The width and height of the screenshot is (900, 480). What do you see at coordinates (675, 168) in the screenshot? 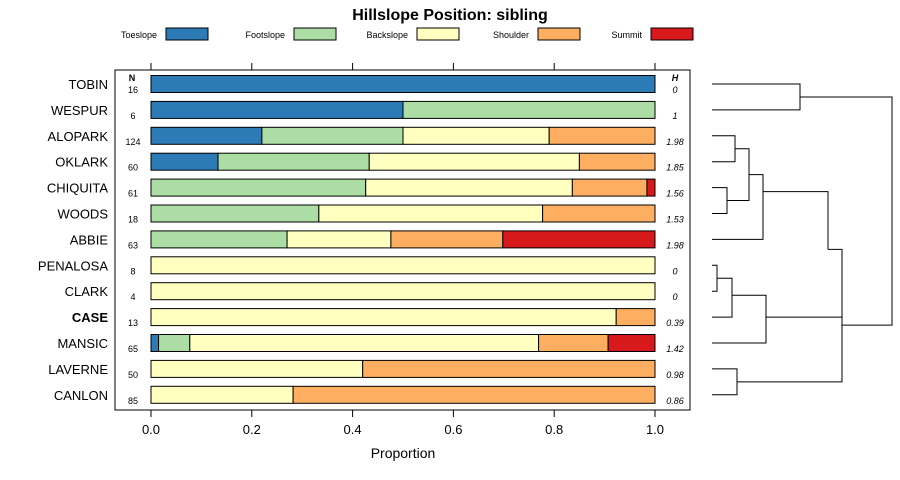
I see `row-h: 1.85` at bounding box center [675, 168].